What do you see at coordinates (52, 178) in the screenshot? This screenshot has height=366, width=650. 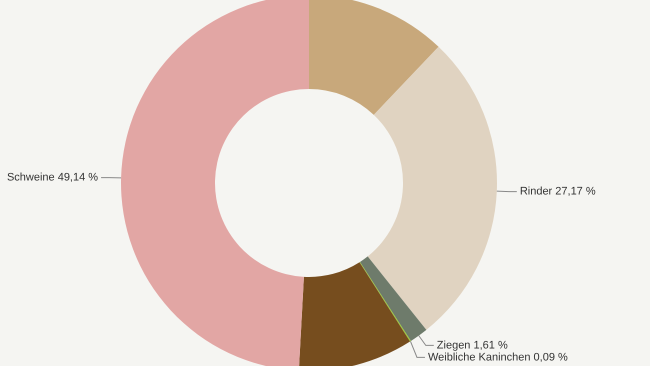 I see `slice-label: Schweine 49,14 %` at bounding box center [52, 178].